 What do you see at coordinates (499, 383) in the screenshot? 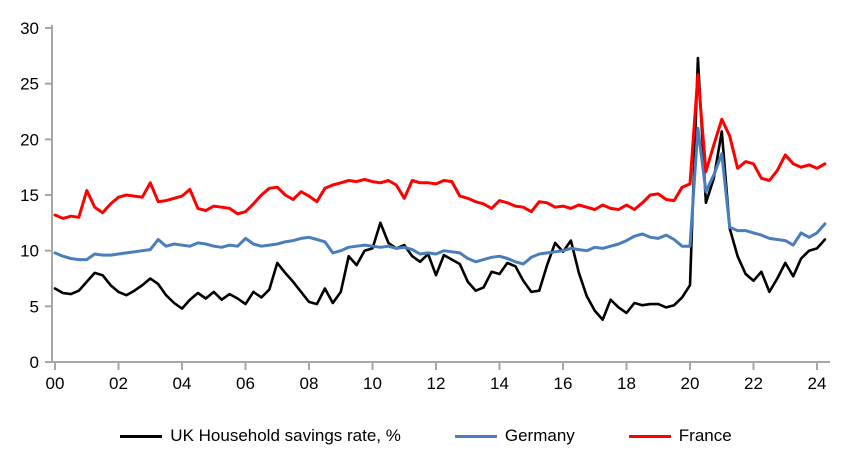
I see `x-tick-label: 14` at bounding box center [499, 383].